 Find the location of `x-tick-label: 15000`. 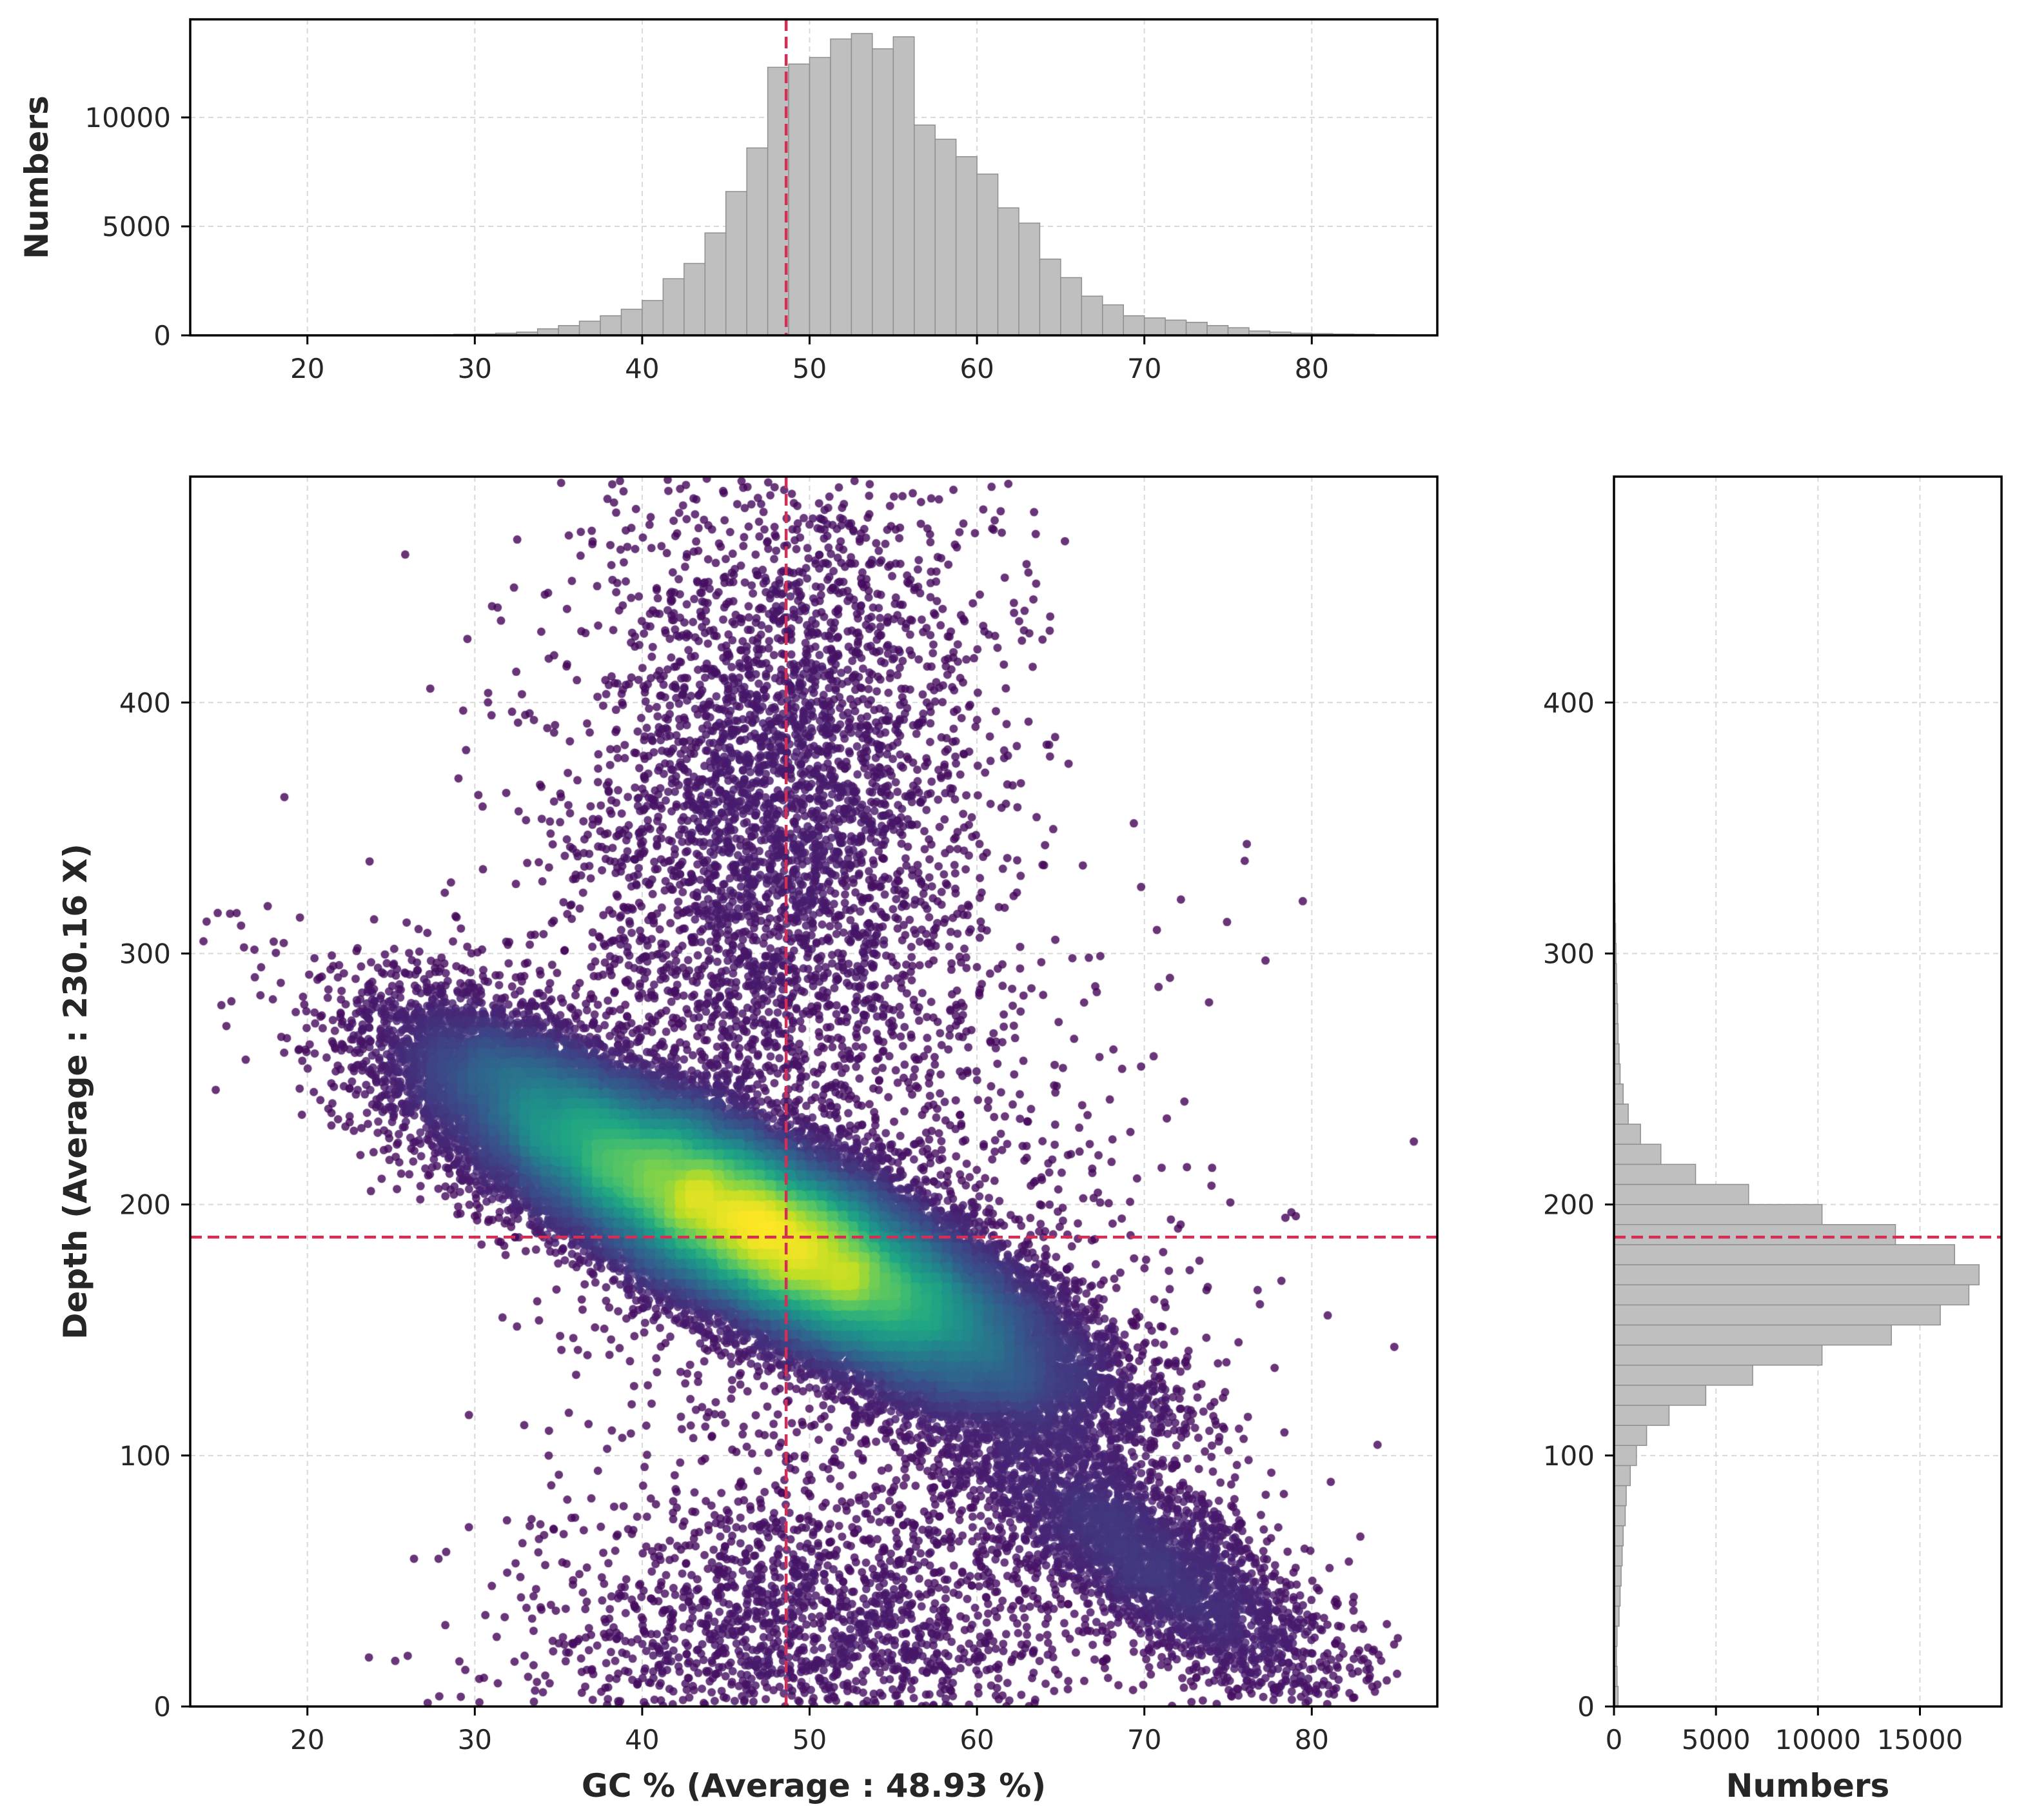

x-tick-label: 15000 is located at coordinates (1920, 1740).